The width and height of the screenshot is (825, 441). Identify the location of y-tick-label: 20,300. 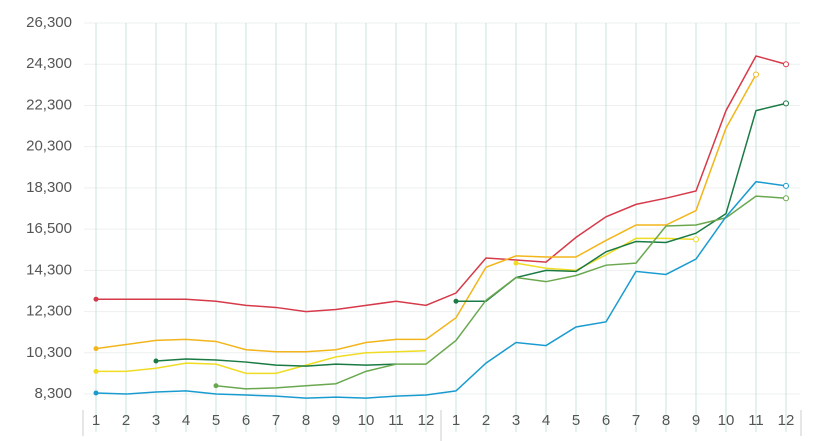
(49, 146).